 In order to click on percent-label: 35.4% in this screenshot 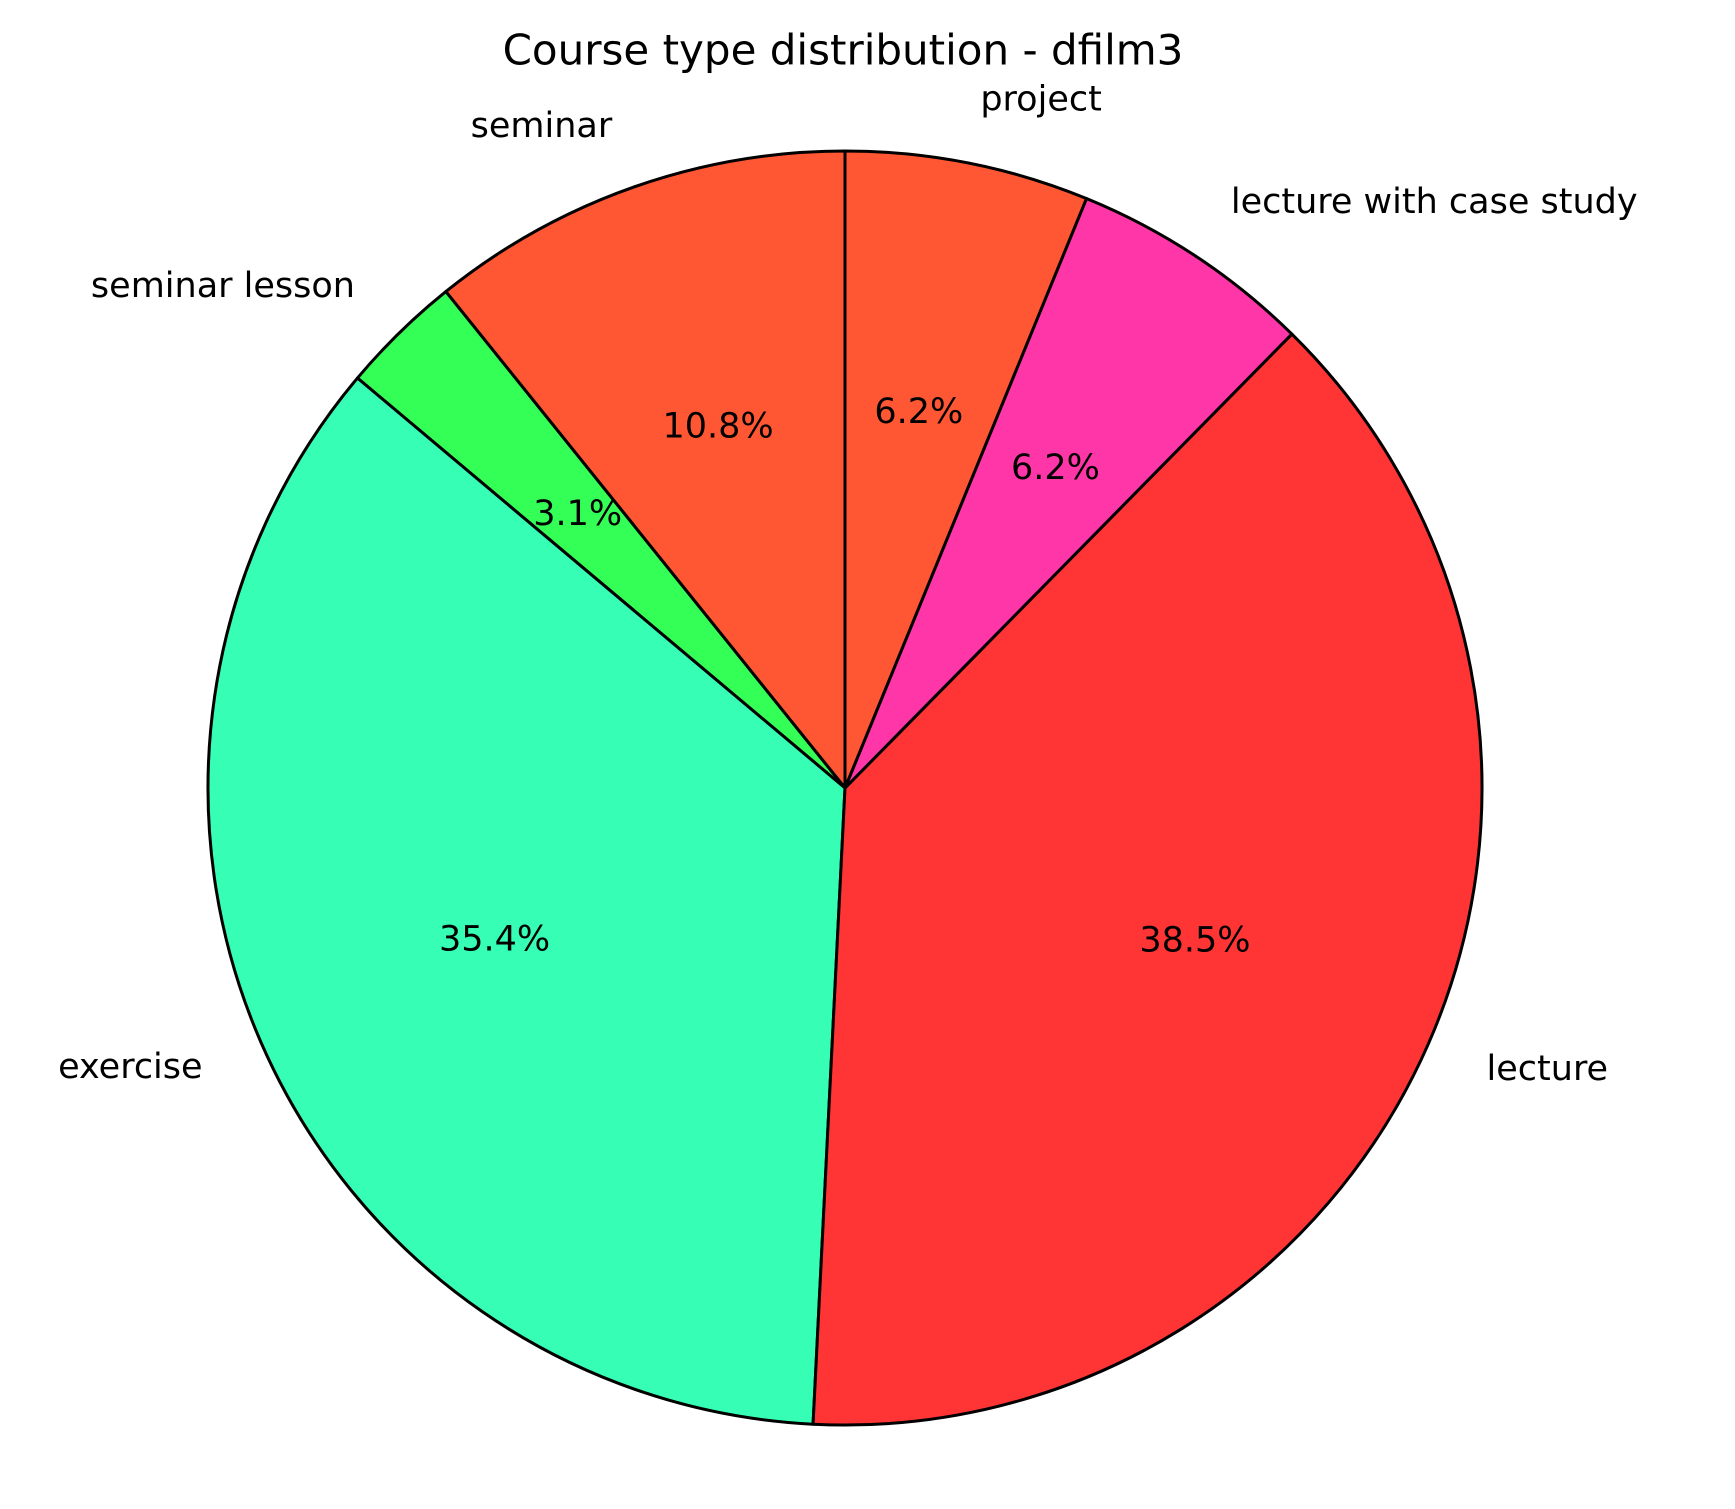, I will do `click(494, 940)`.